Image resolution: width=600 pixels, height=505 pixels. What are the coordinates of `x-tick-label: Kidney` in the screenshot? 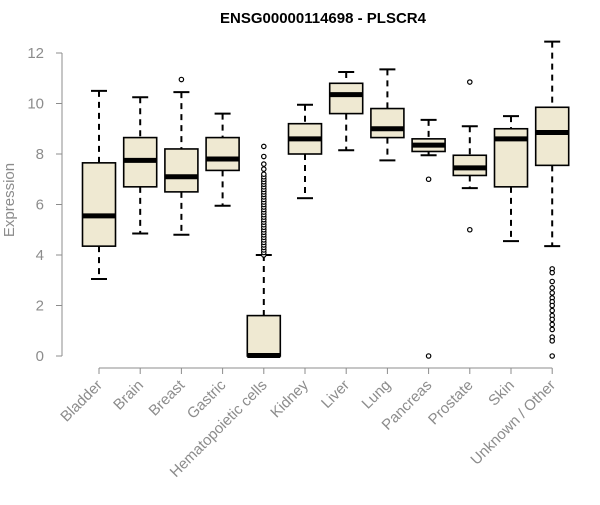 It's located at (289, 398).